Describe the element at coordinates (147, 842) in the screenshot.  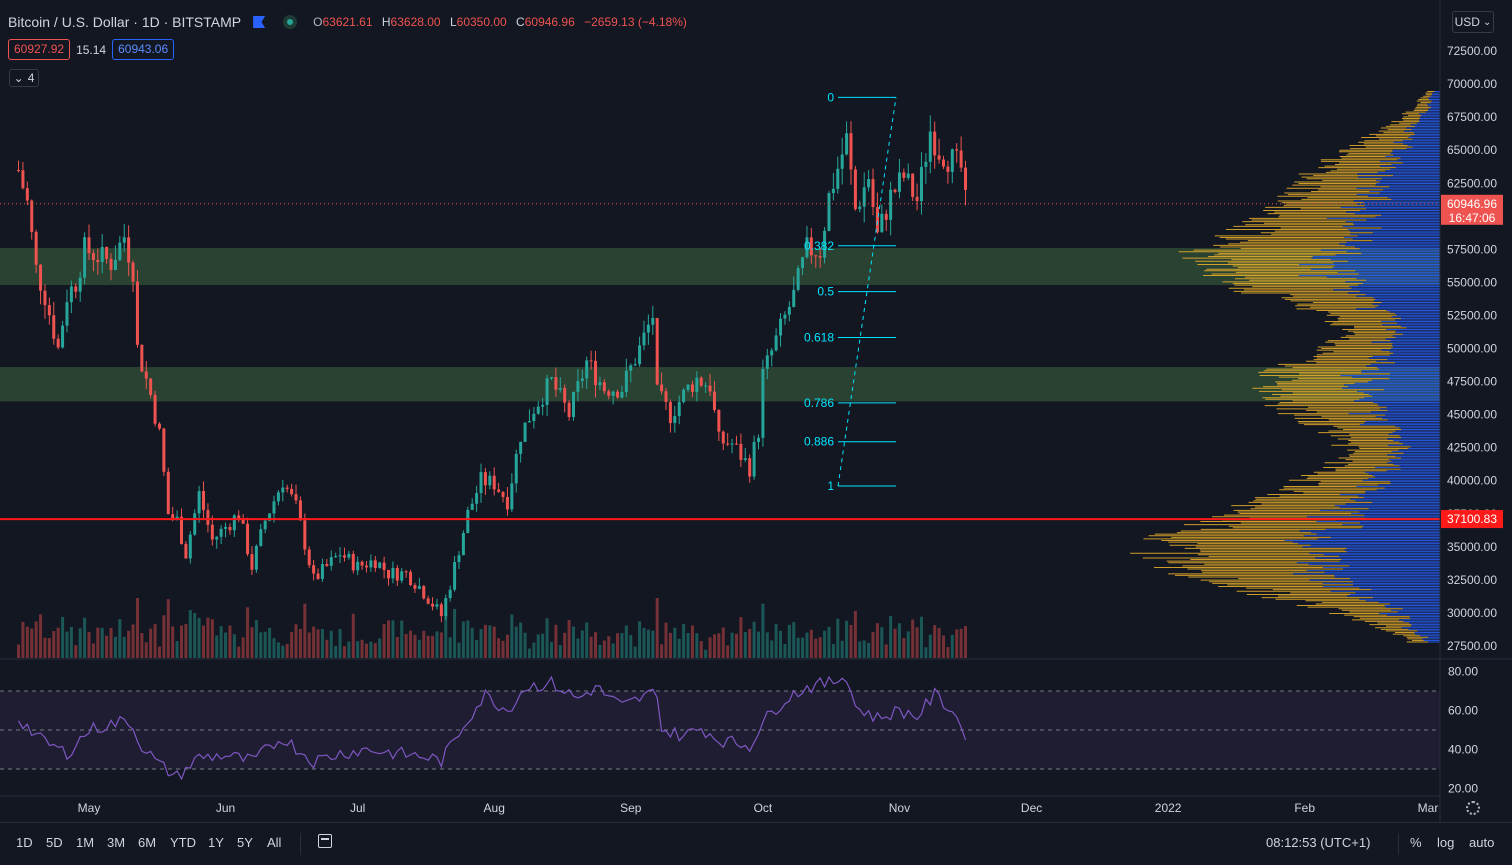
I see `timeframe-6m: 6M` at that location.